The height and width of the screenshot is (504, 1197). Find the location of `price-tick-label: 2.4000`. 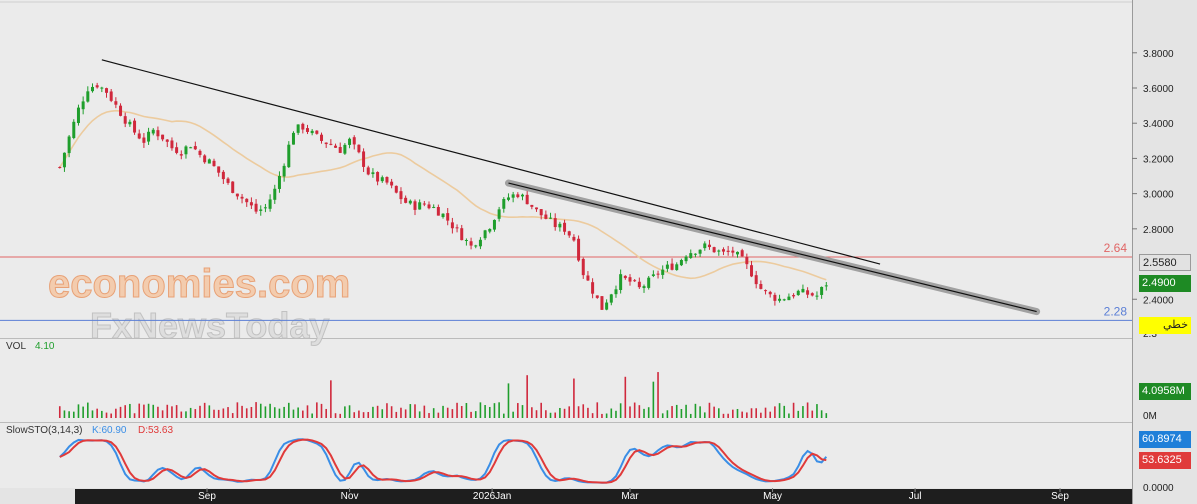

price-tick-label: 2.4000 is located at coordinates (1158, 300).